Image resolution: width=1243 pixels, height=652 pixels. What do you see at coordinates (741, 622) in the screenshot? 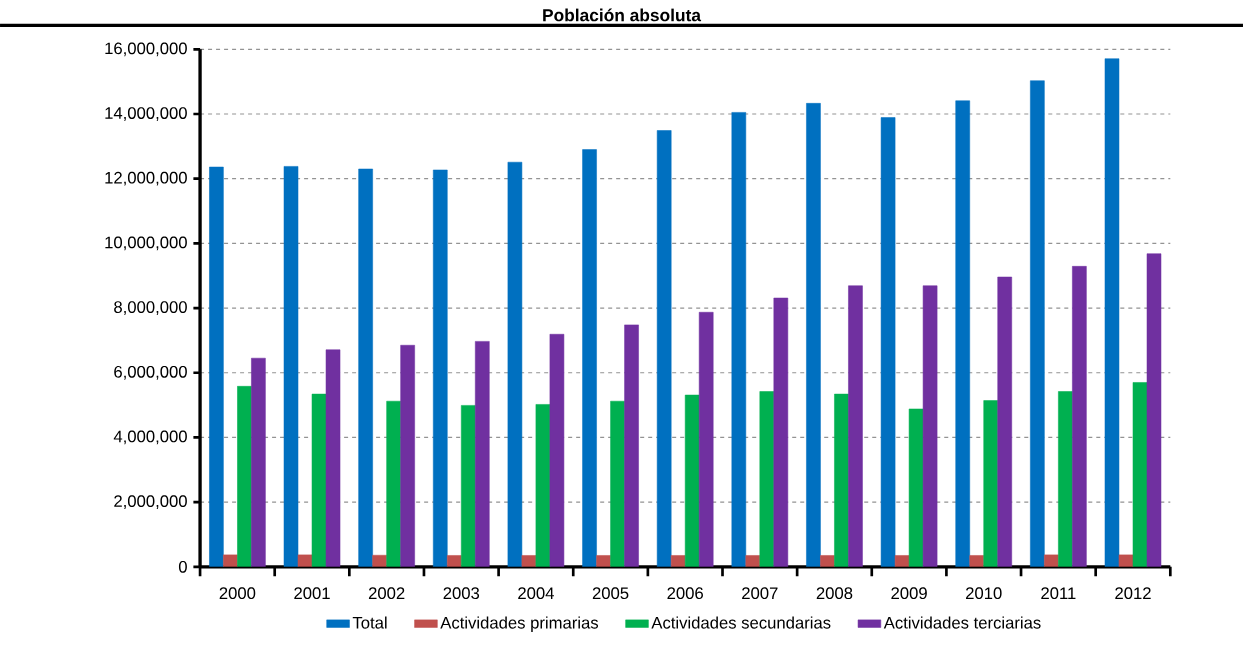
I see `legend-label: Actividades secundarias` at bounding box center [741, 622].